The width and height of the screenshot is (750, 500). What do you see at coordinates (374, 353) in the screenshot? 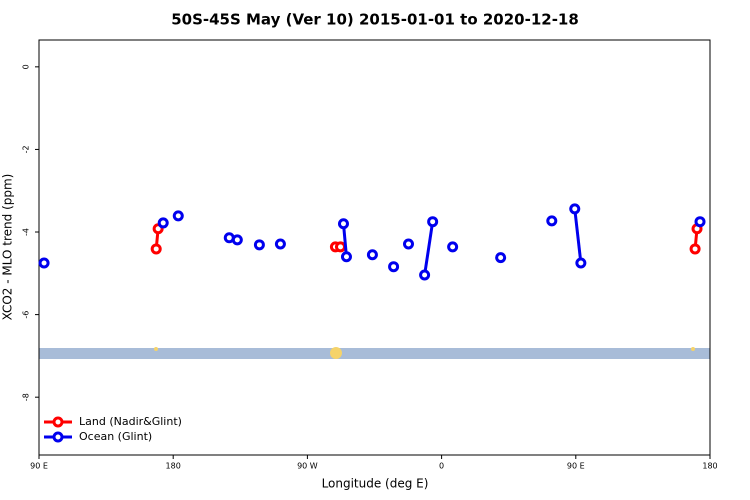
I see `coverage-band` at bounding box center [374, 353].